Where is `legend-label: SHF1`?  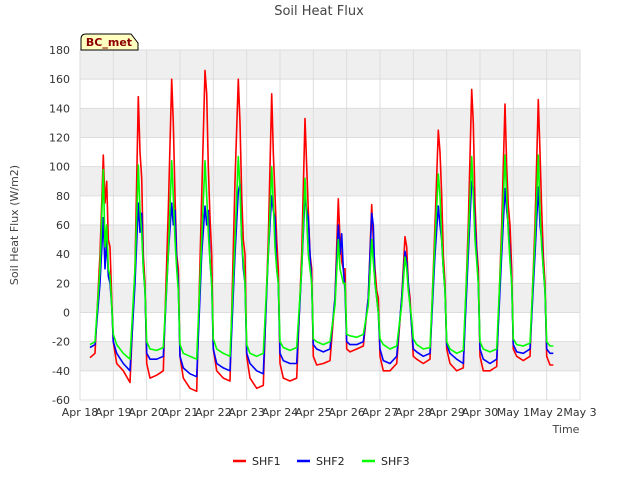 legend-label: SHF1 is located at coordinates (266, 461).